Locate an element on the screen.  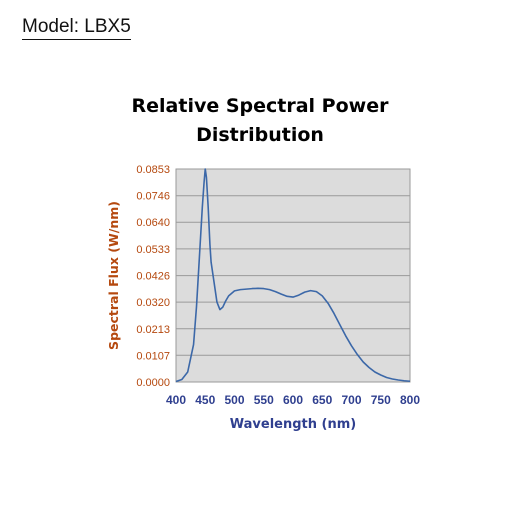
x-tick-label: 750 is located at coordinates (381, 400).